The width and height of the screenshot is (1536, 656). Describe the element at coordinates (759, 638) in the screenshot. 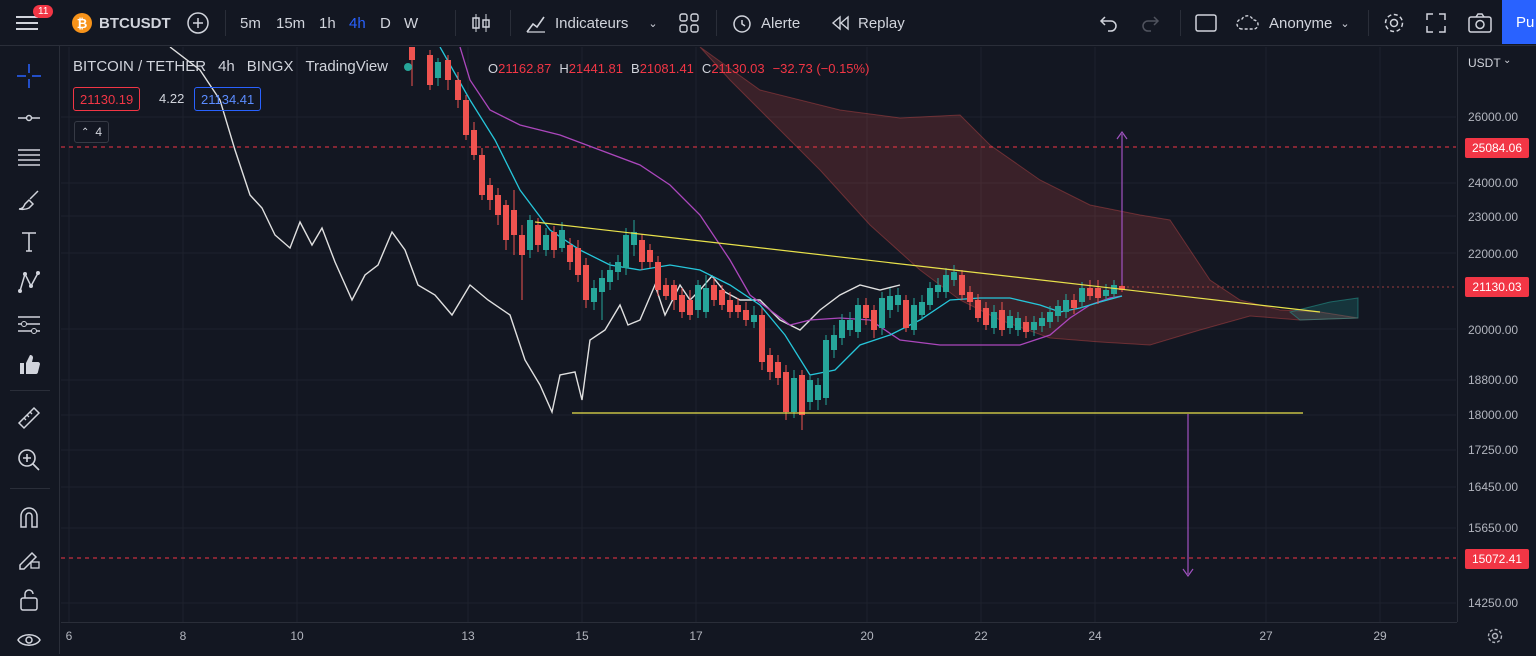

I see `time-axis` at that location.